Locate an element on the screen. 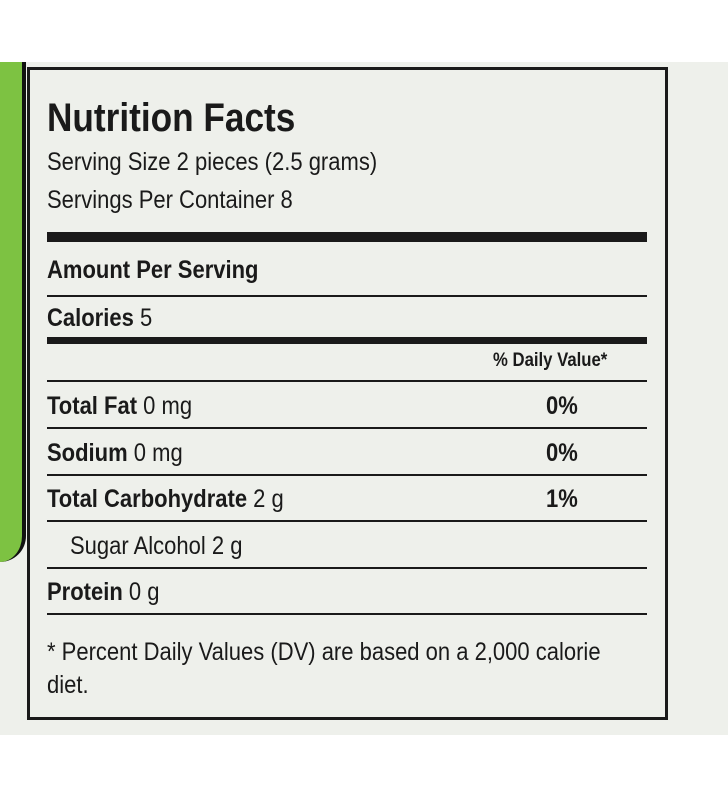 The image size is (728, 800). daily-value: 1% is located at coordinates (562, 499).